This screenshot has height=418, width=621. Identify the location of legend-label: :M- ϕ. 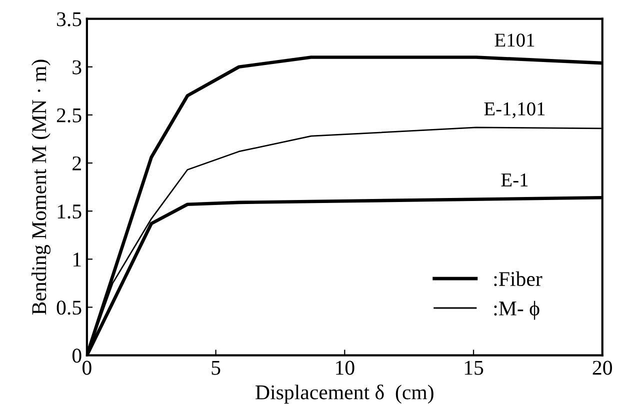
(517, 310).